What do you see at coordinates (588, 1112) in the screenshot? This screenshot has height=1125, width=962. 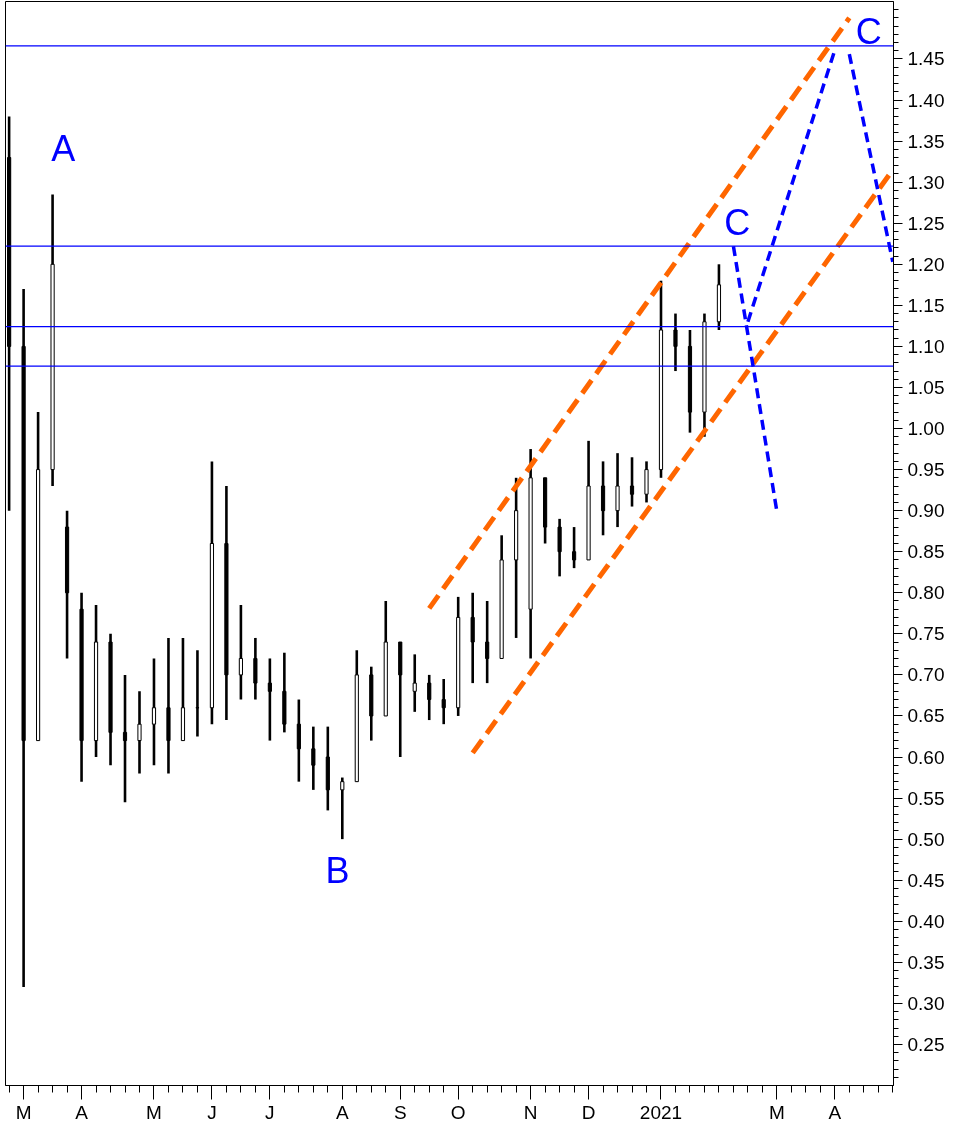 I see `x-tick-label: D` at bounding box center [588, 1112].